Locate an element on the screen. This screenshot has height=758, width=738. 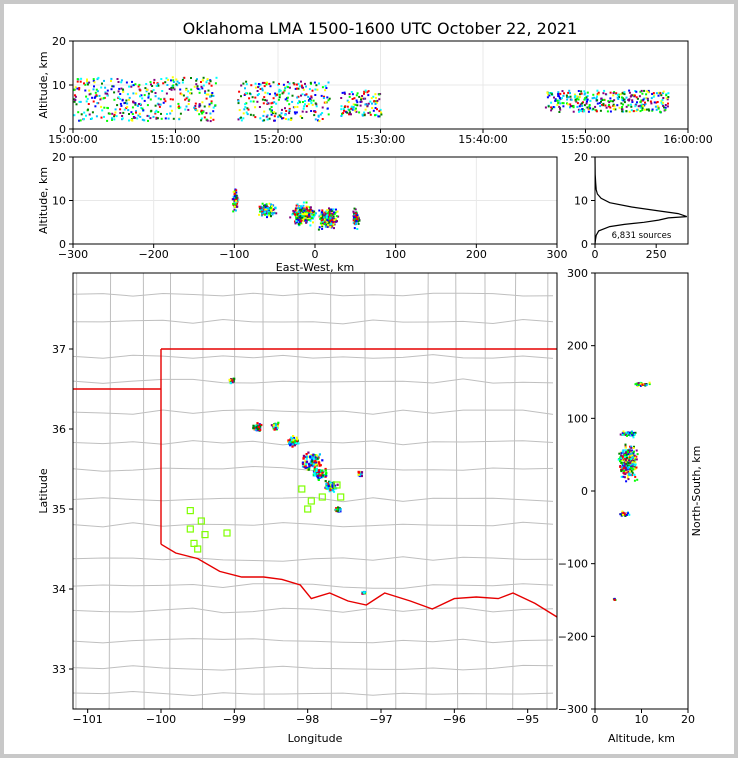
plot-frame is located at coordinates (380, 85).